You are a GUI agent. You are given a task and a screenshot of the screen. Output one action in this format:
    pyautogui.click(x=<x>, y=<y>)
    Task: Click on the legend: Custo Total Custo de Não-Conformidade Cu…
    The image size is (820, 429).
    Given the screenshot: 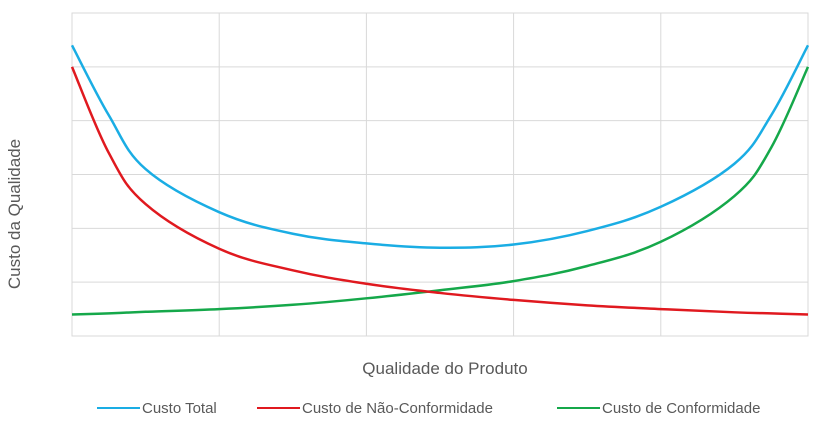 What is the action you would take?
    pyautogui.click(x=428, y=408)
    